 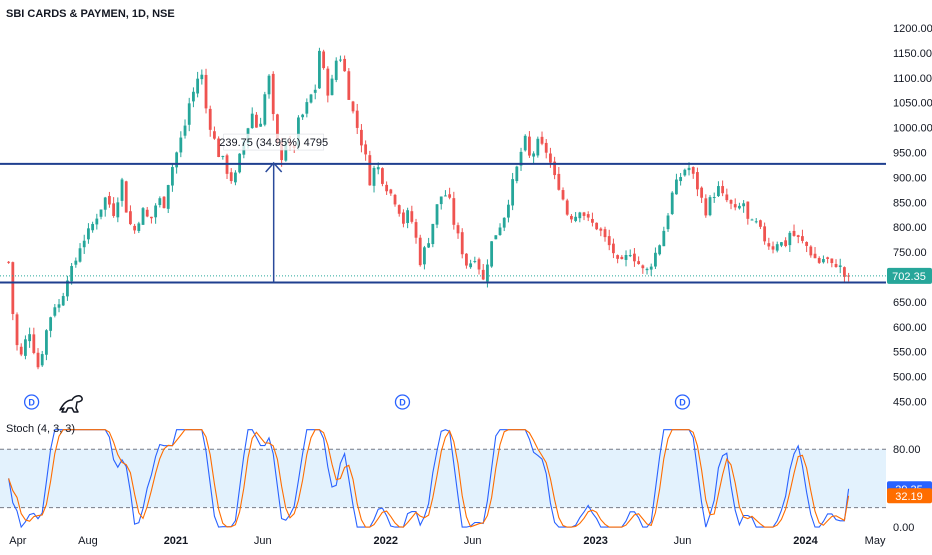 I want to click on chart-title: SBI CARDS & PAYMEN, 1D, NSE, so click(x=90, y=14).